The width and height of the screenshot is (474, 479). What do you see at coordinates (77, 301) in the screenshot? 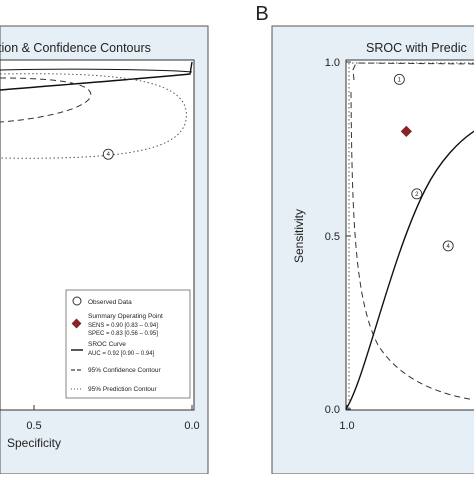
I see `panel-a-legend-circle-icon` at bounding box center [77, 301].